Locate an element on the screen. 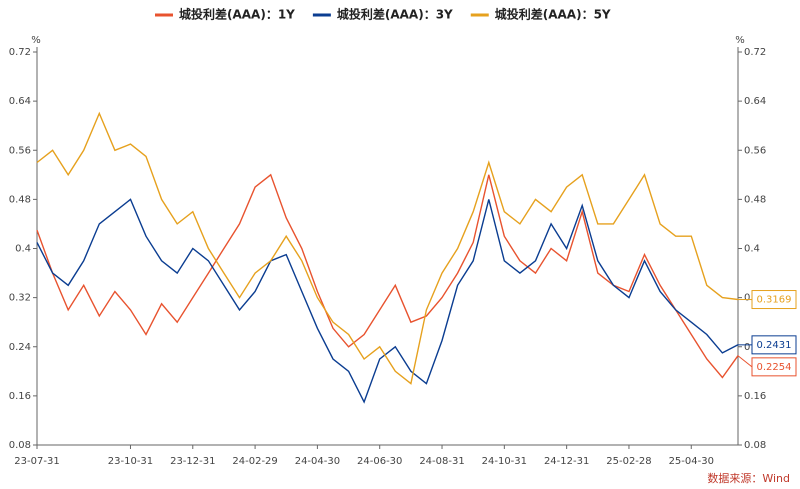 This screenshot has height=489, width=800. x-tick-label: 24-12-31 is located at coordinates (566, 461).